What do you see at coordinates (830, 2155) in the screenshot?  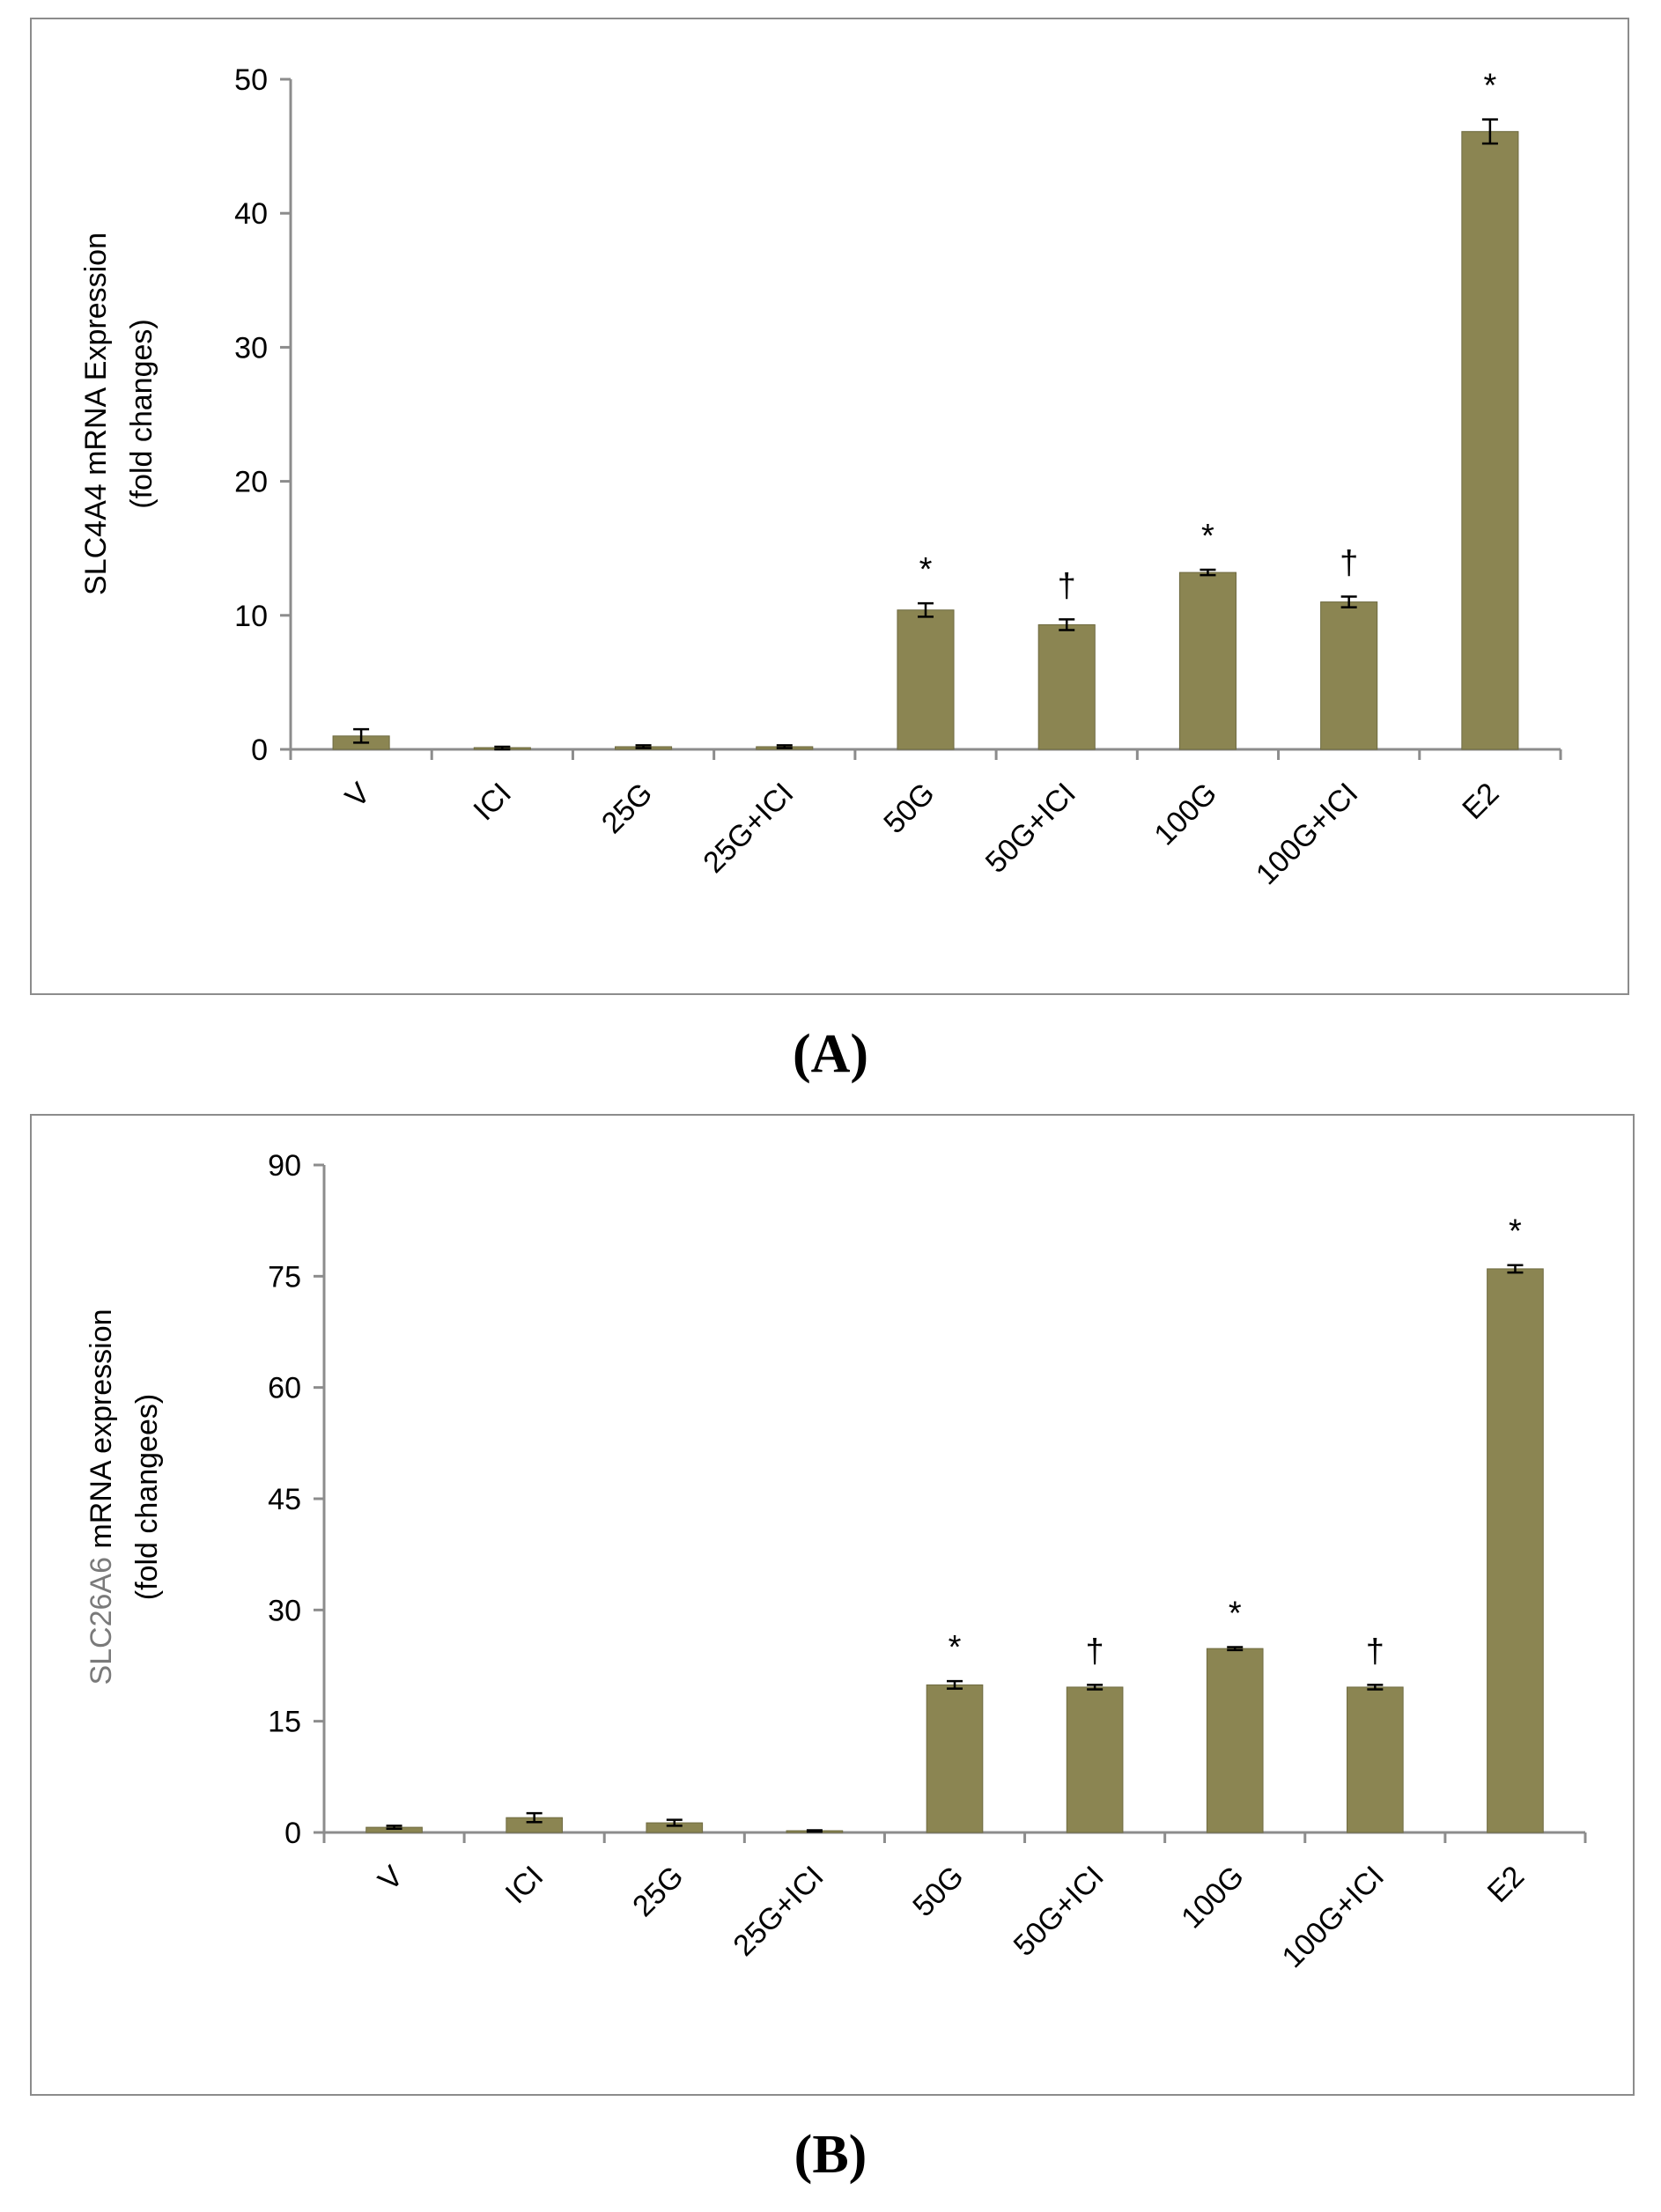 I see `panel-label-b: (B)` at bounding box center [830, 2155].